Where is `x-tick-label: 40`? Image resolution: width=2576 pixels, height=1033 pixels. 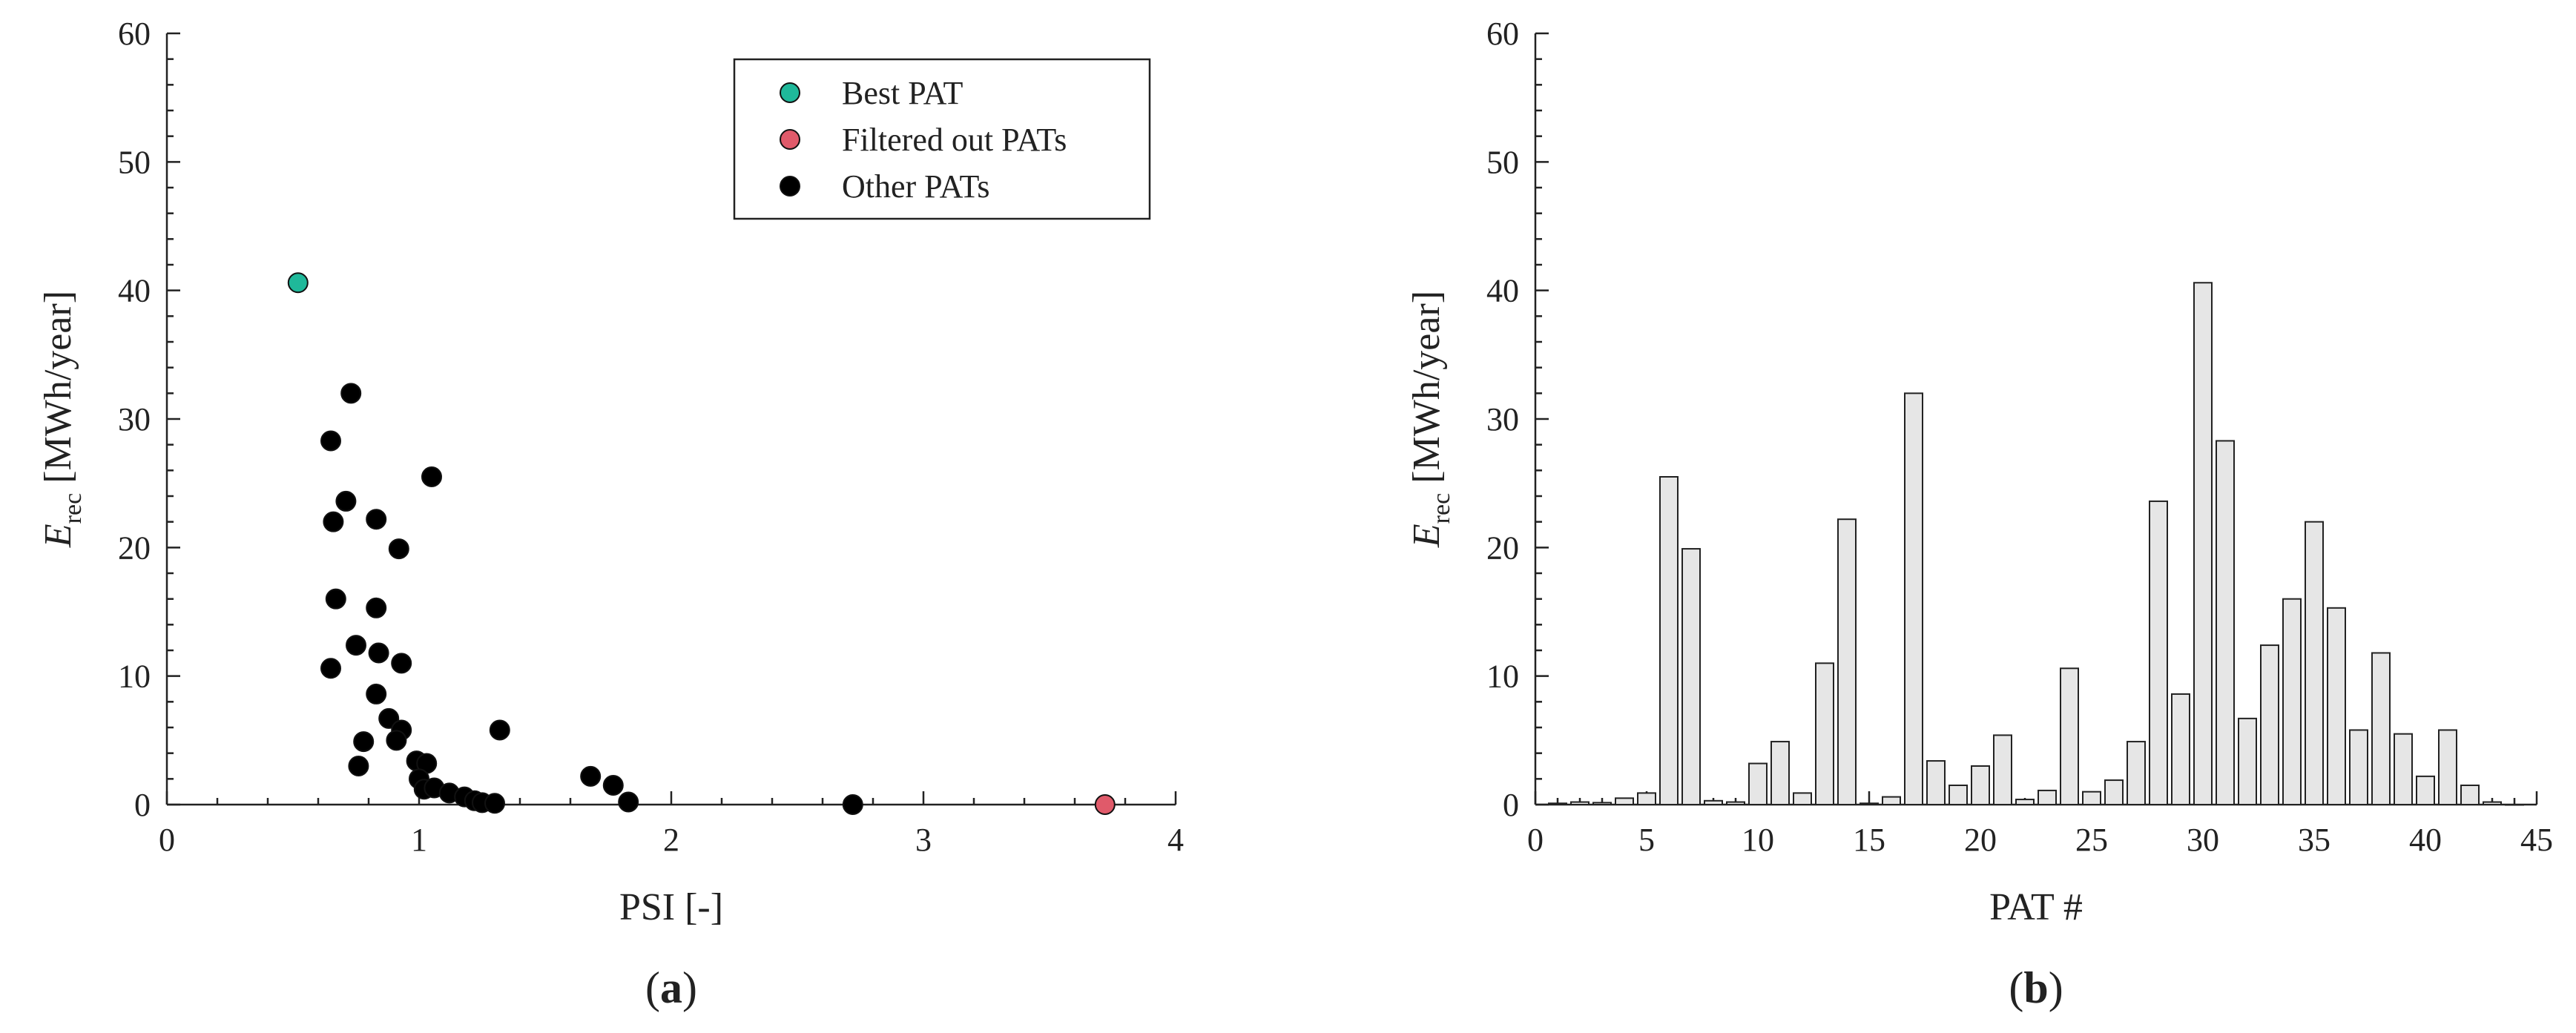 x-tick-label: 40 is located at coordinates (2426, 840).